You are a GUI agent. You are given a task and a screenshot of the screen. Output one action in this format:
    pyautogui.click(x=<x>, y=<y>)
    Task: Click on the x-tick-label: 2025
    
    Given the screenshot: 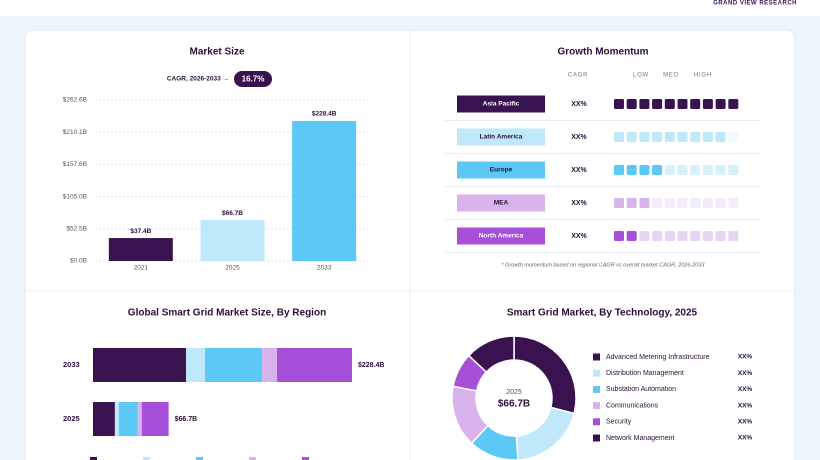 What is the action you would take?
    pyautogui.click(x=232, y=268)
    